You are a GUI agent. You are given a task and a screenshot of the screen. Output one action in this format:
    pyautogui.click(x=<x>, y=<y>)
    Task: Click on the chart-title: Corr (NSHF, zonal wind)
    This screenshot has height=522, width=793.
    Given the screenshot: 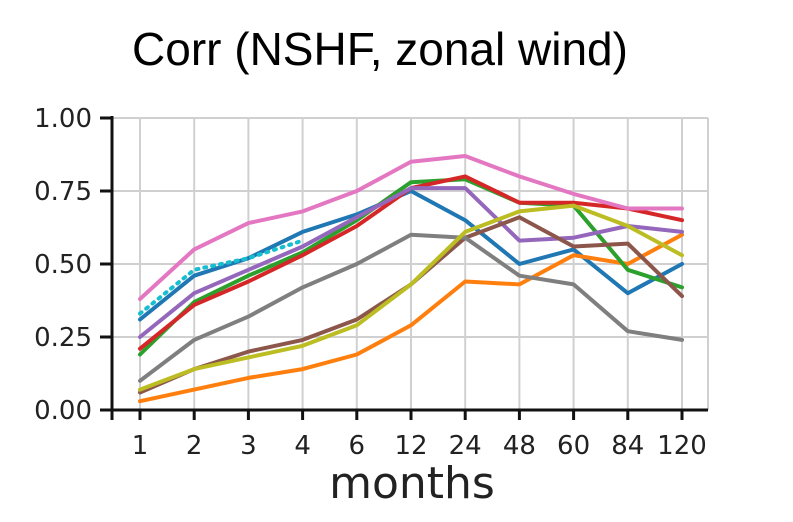 What is the action you would take?
    pyautogui.click(x=380, y=49)
    